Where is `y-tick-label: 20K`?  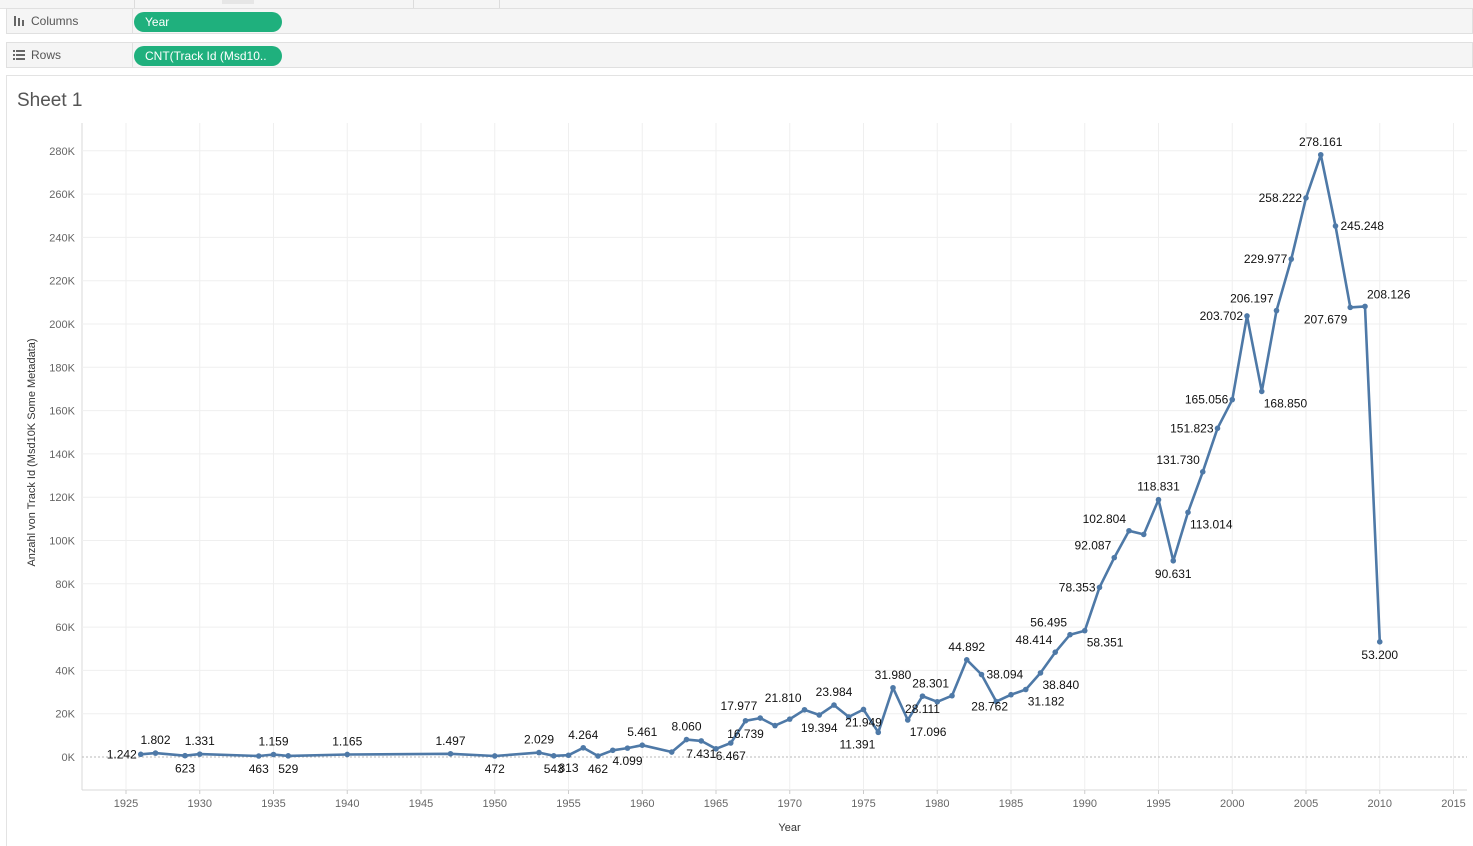
y-tick-label: 20K is located at coordinates (65, 715).